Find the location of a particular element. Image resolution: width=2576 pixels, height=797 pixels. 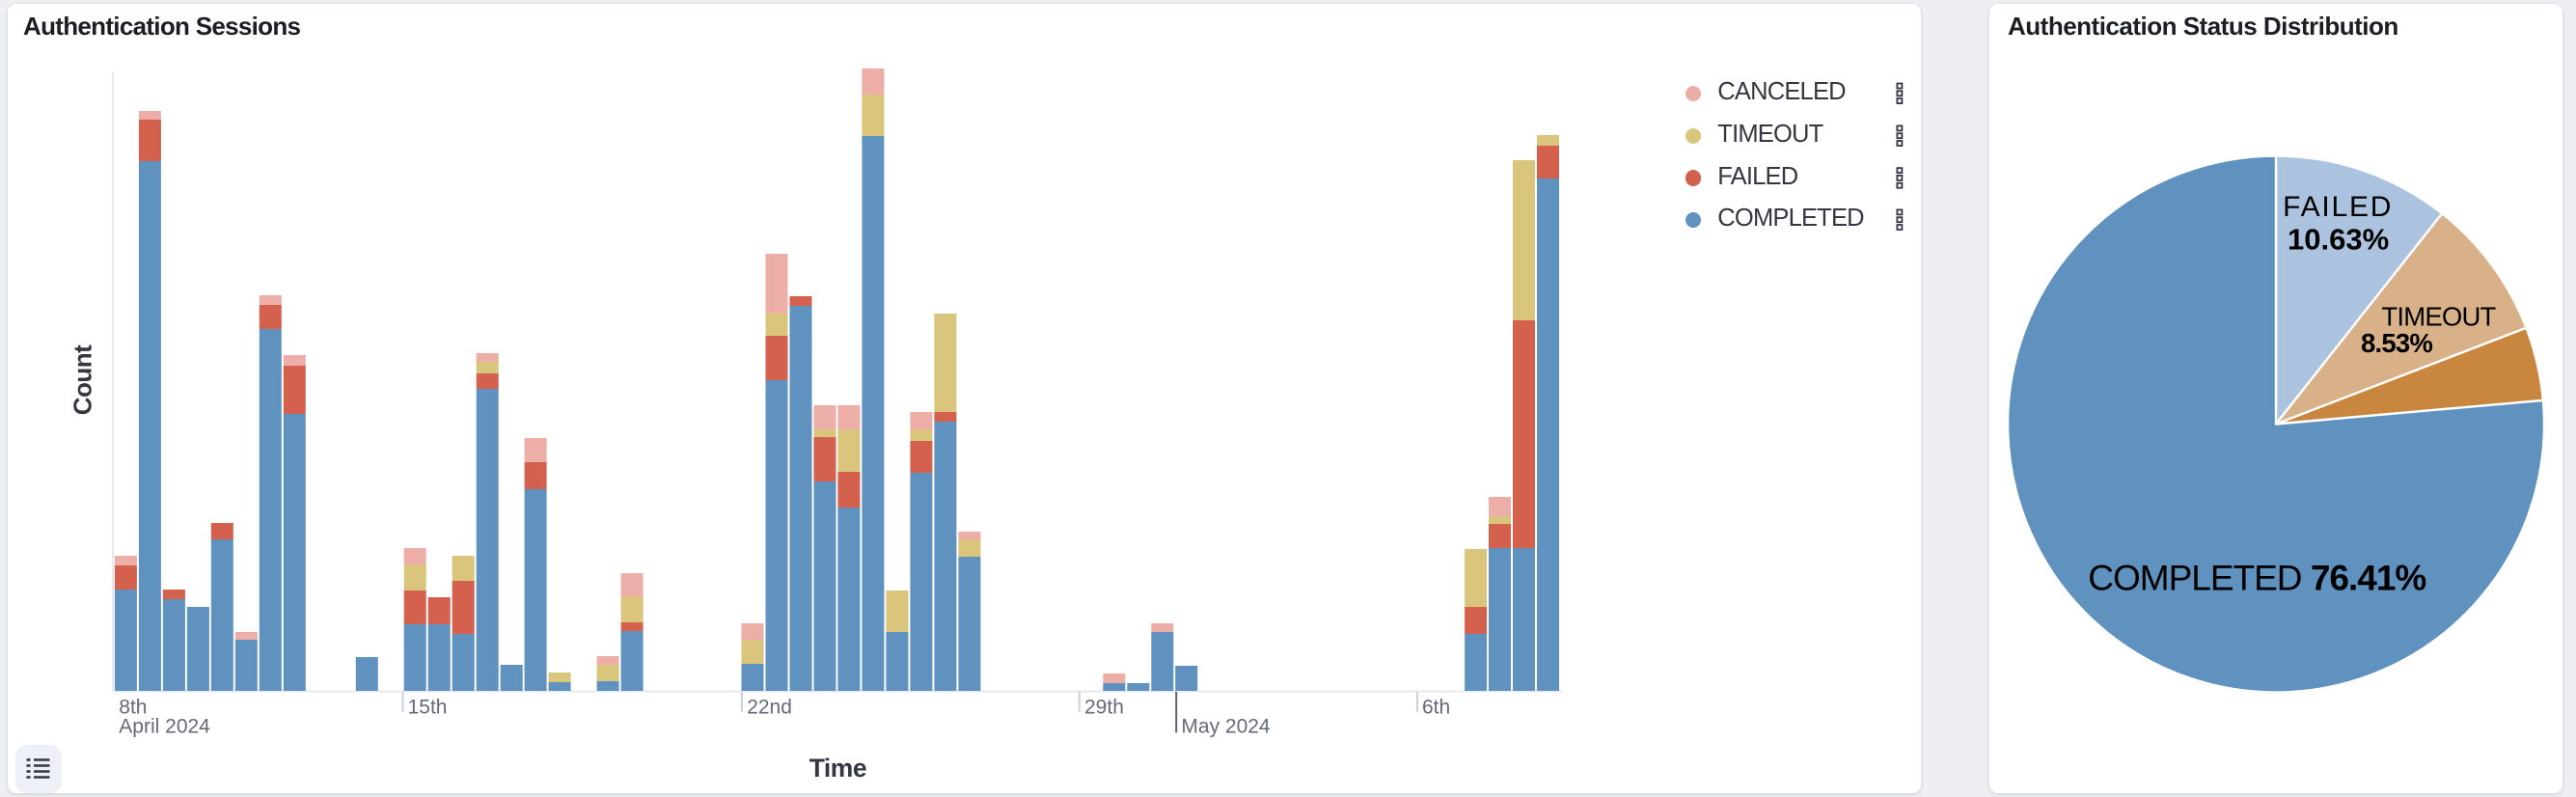

svg-text: COMPLETED 76.41% is located at coordinates (2257, 578).